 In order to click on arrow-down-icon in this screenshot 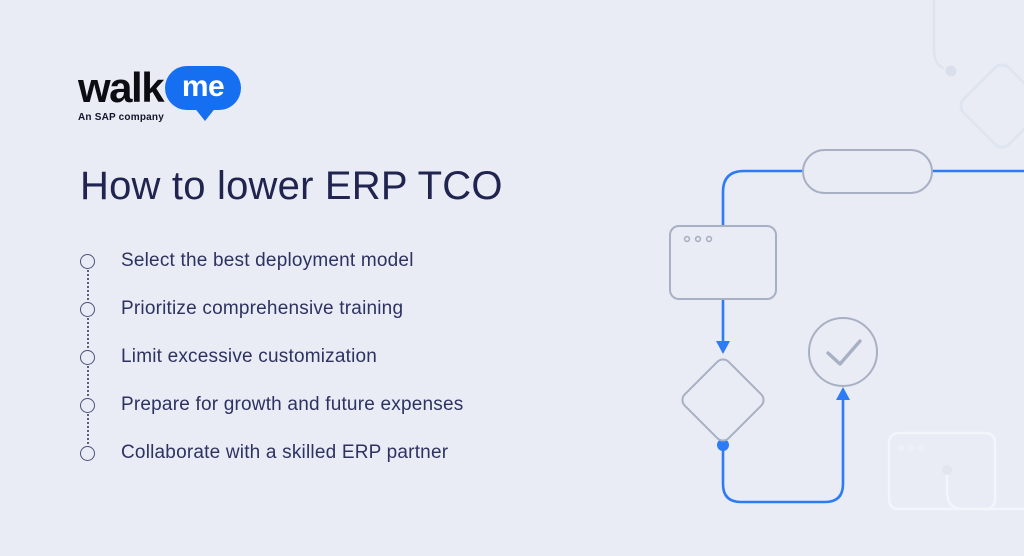, I will do `click(723, 347)`.